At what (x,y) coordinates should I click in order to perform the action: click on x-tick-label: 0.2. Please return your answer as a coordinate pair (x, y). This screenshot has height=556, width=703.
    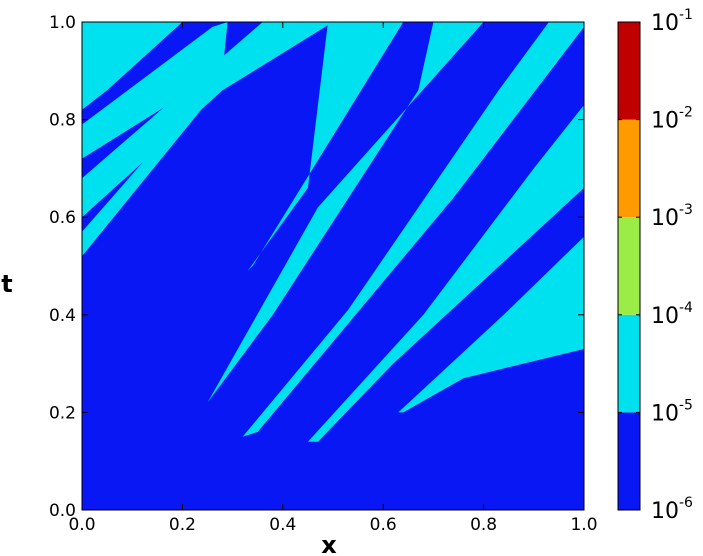
    Looking at the image, I should click on (182, 525).